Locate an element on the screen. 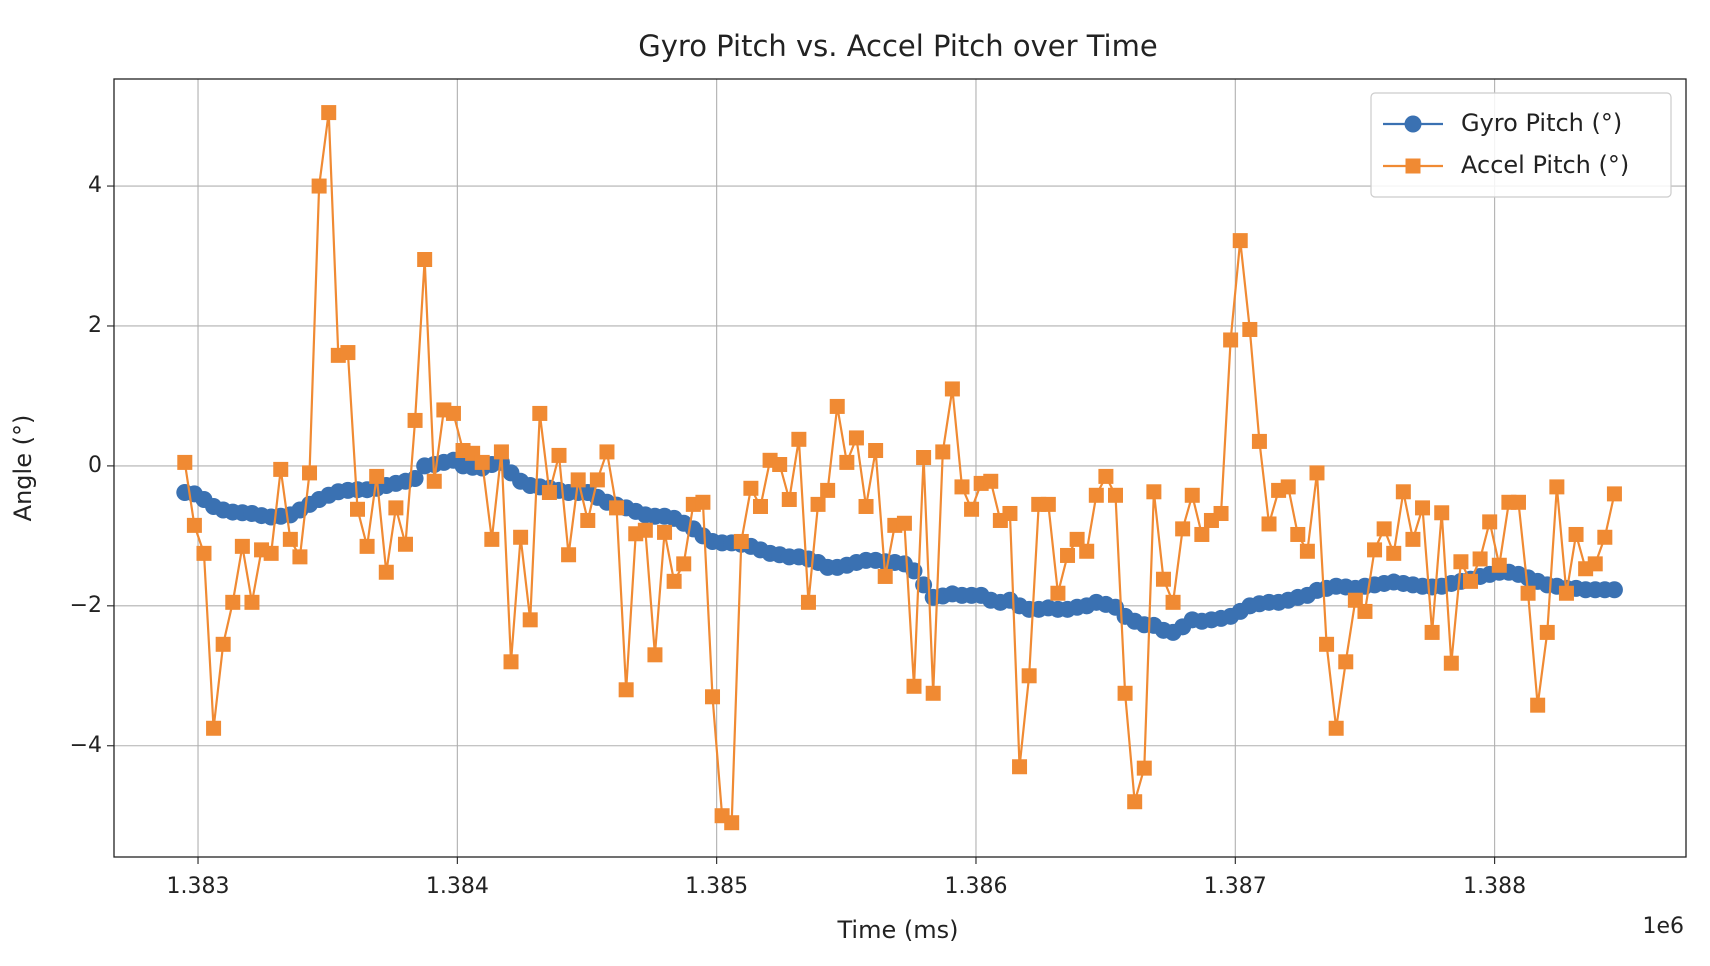  x-tick-label: 1.387 is located at coordinates (1235, 886).